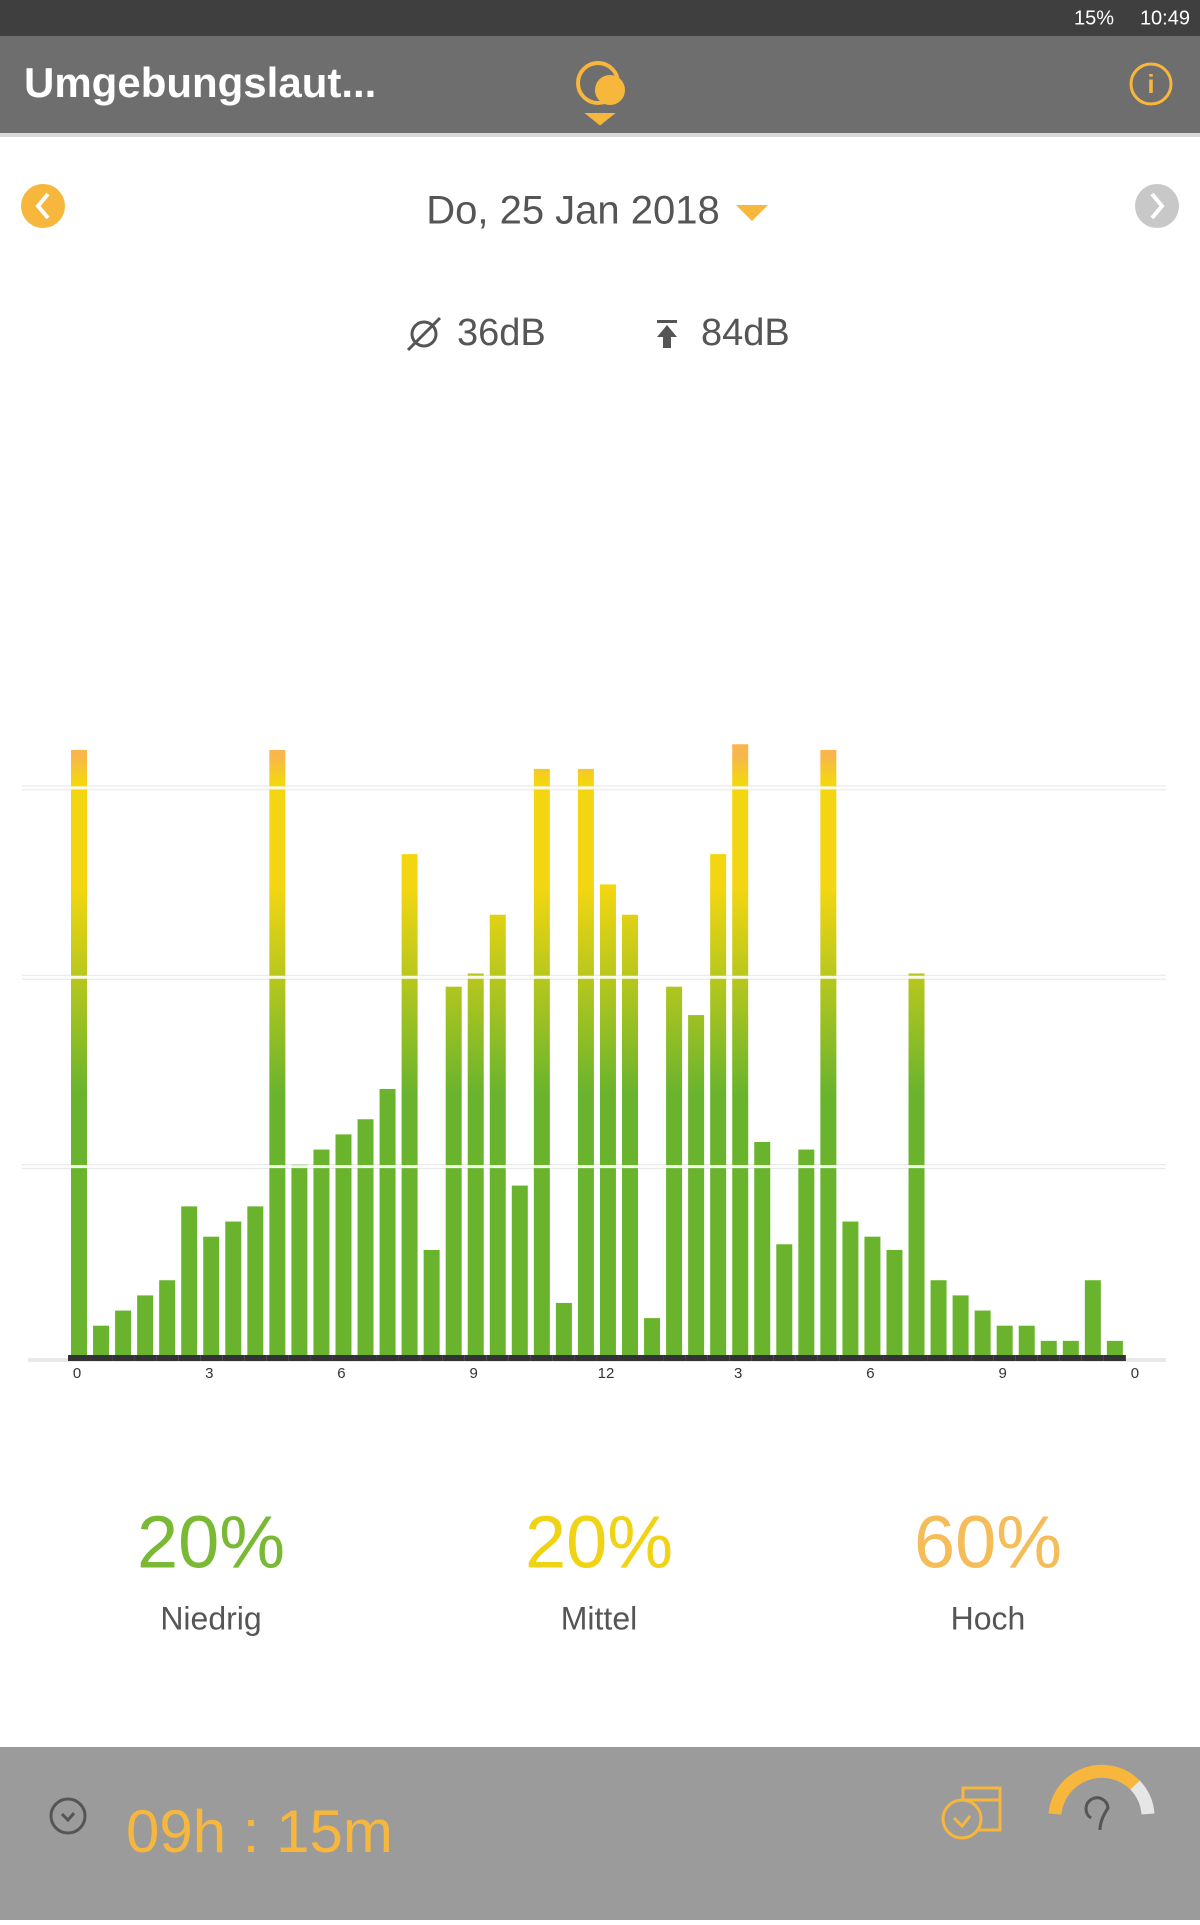 Image resolution: width=1200 pixels, height=1925 pixels. I want to click on date-picker: Do, 25 Jan 2018, so click(573, 211).